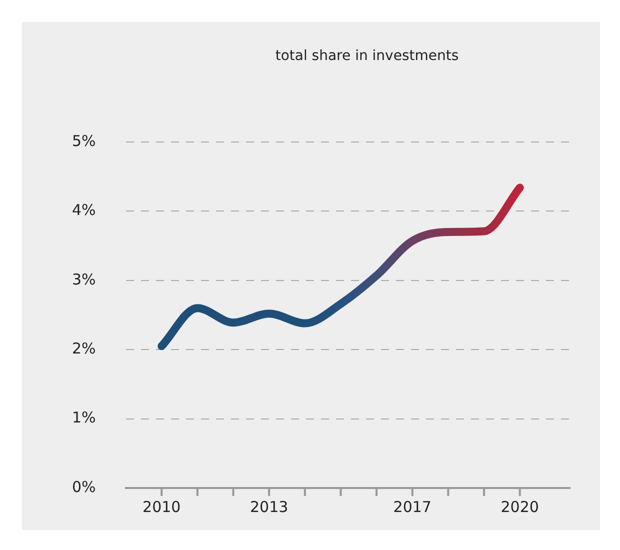 This screenshot has width=620, height=550. Describe the element at coordinates (84, 348) in the screenshot. I see `y-tick-label: 2%` at that location.